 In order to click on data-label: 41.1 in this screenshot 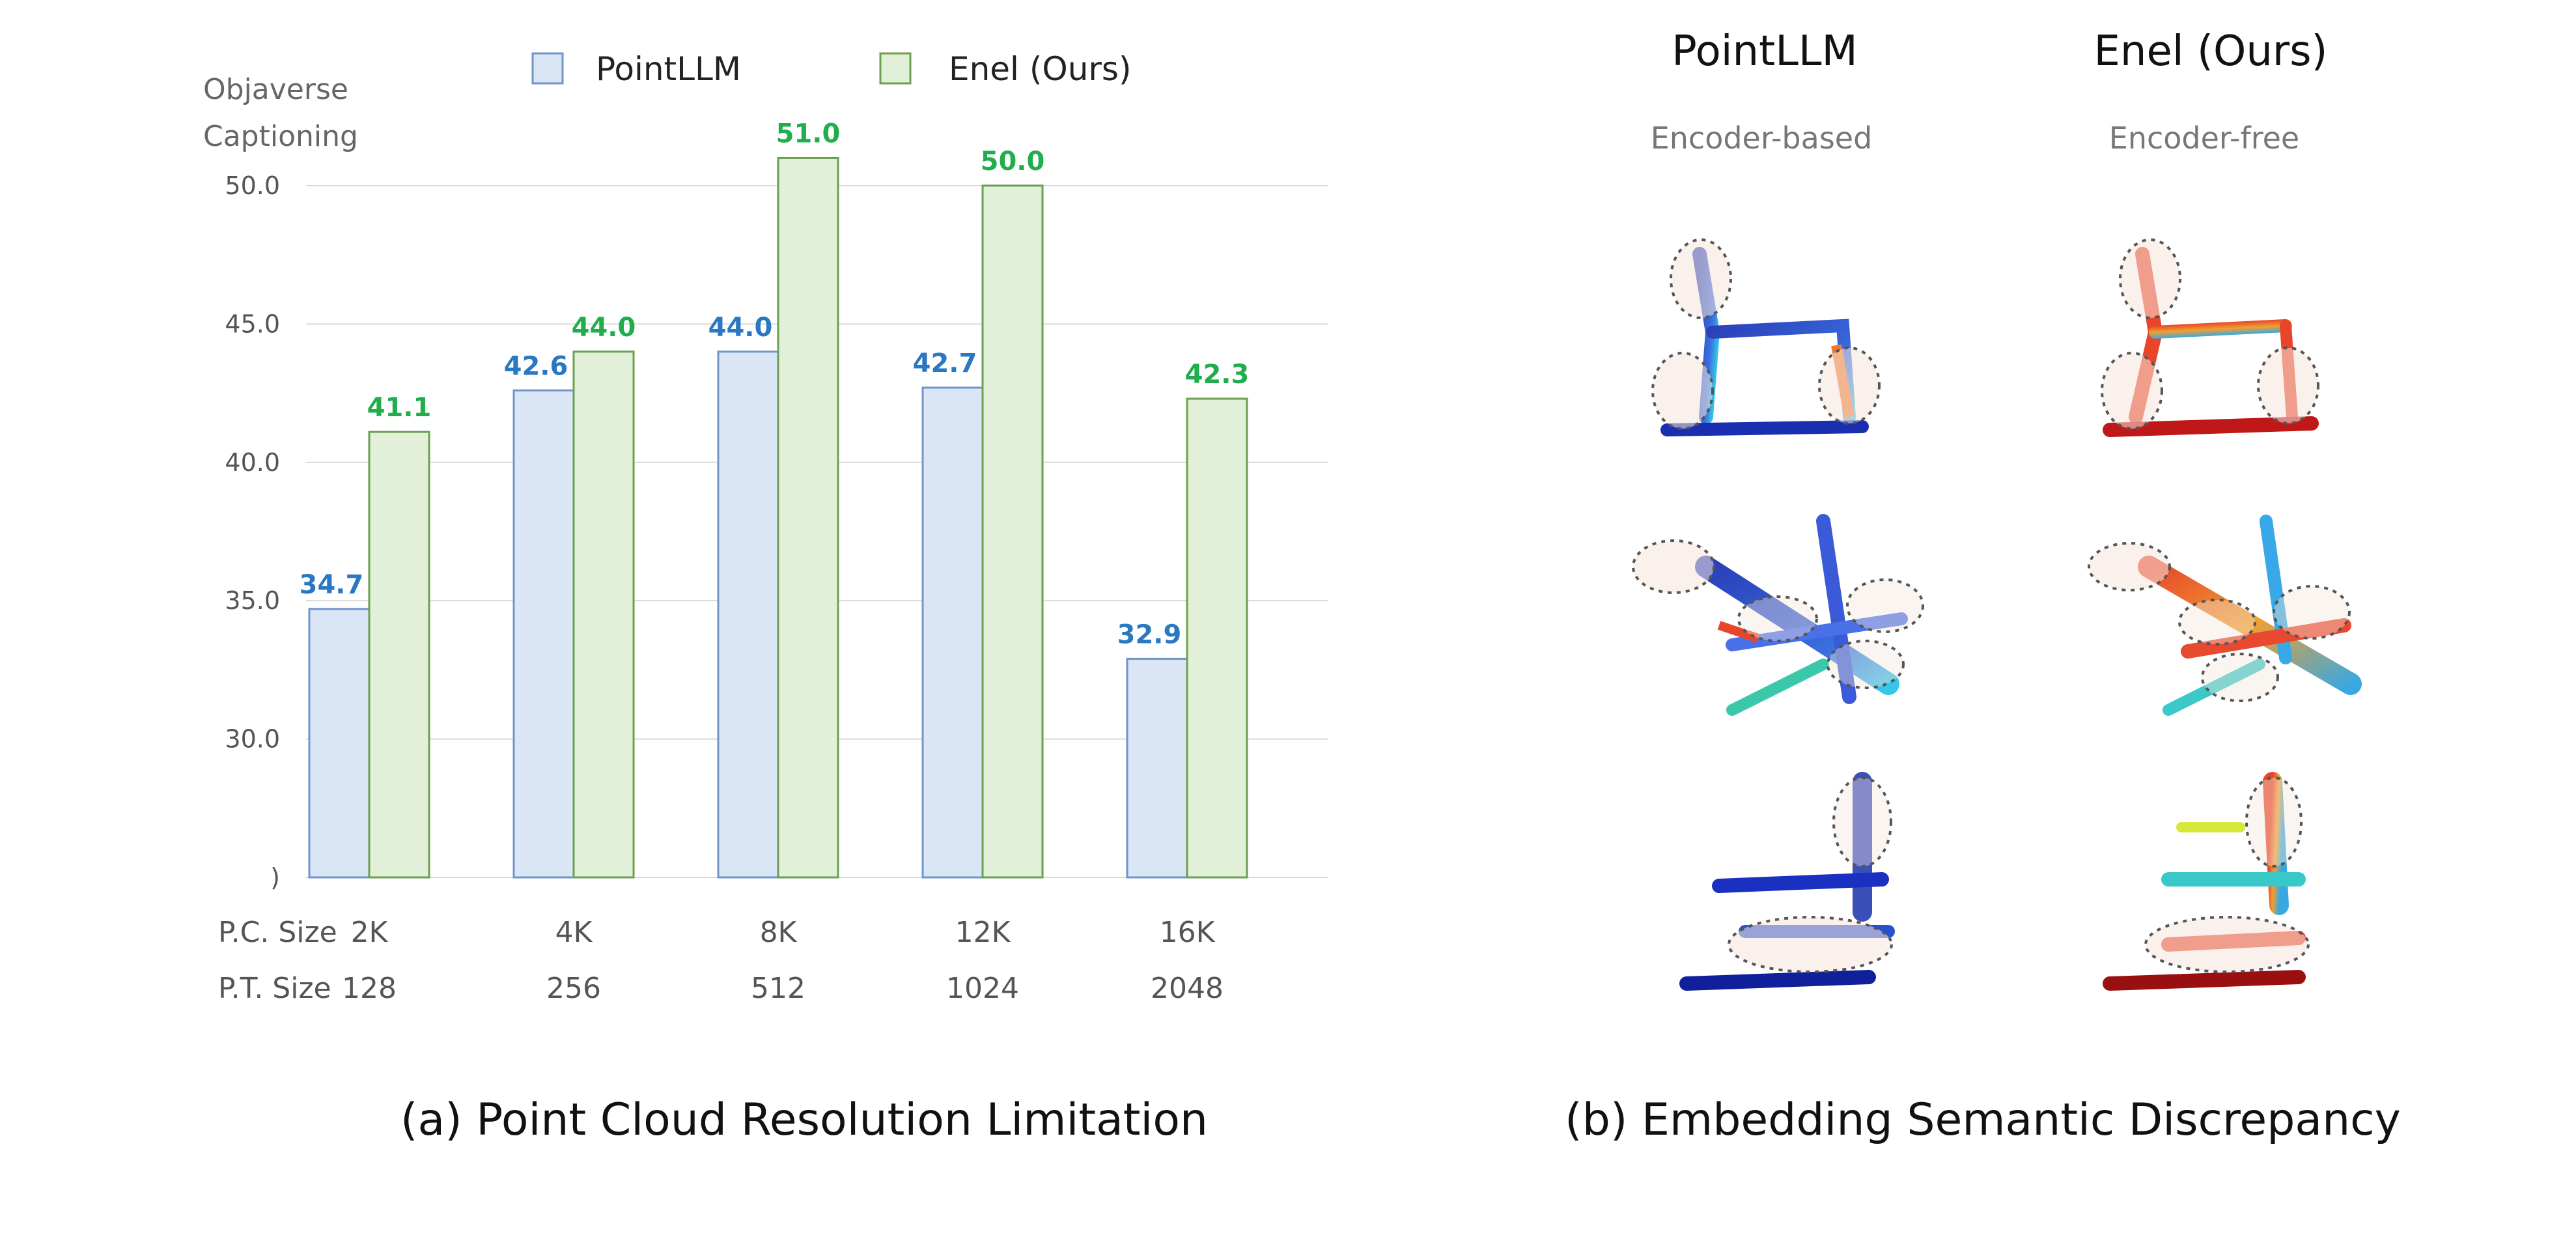, I will do `click(400, 408)`.